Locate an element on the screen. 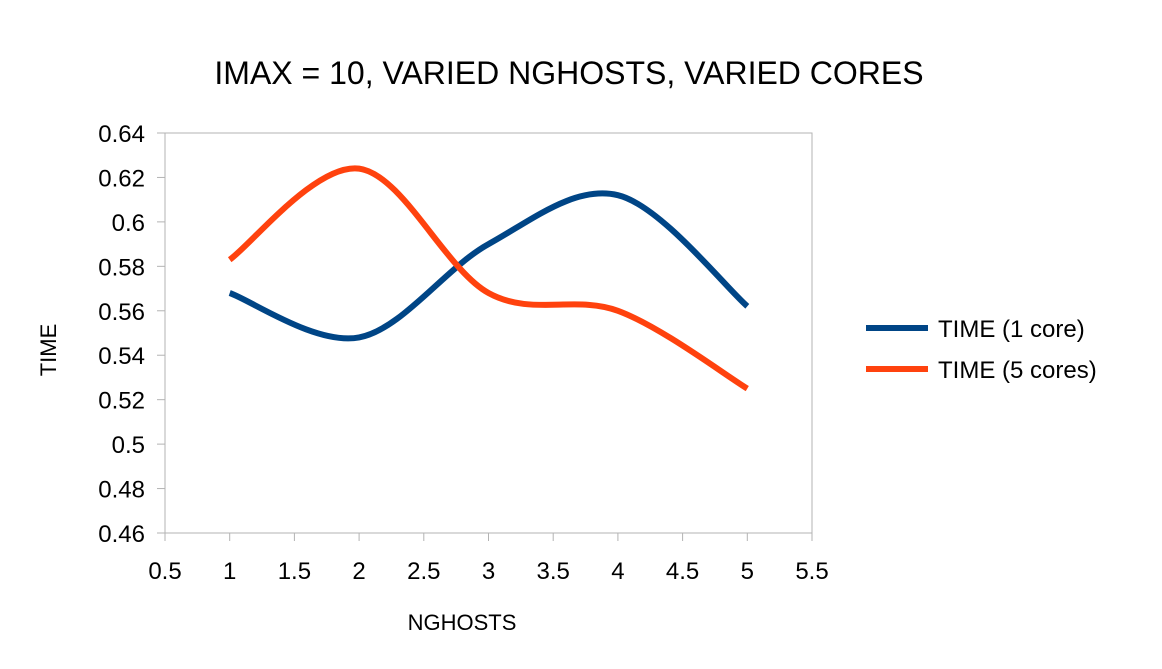  x-tick-labels: 0.5 1 1.5 2 2.5 3 3.5 4 4.5 5 5.5 is located at coordinates (488, 559).